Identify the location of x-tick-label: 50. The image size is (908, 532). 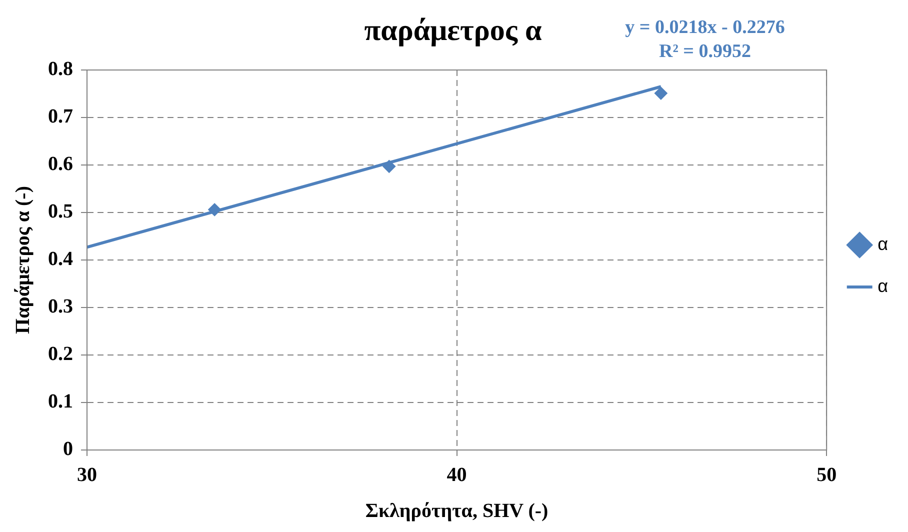
(826, 475).